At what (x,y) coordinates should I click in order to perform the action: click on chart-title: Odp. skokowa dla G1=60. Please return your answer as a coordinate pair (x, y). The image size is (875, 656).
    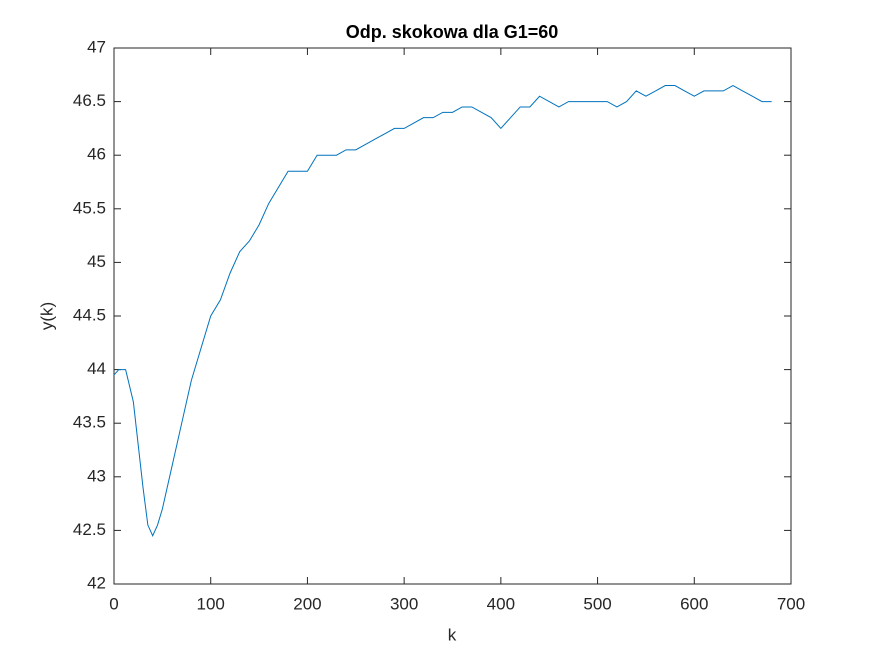
    Looking at the image, I should click on (452, 32).